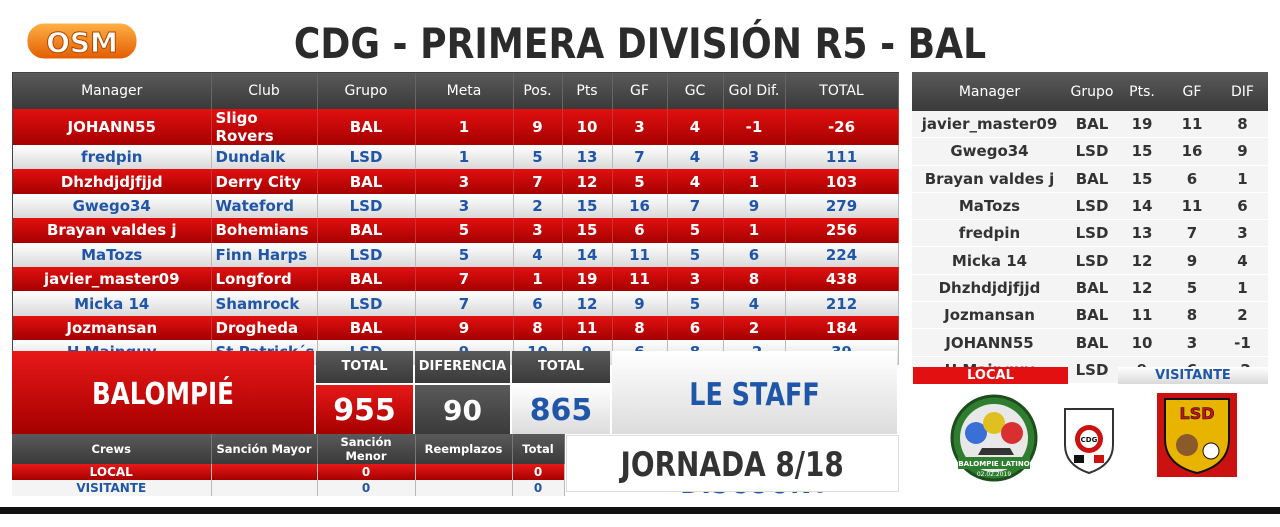 This screenshot has width=1280, height=527. Describe the element at coordinates (464, 472) in the screenshot. I see `table-cell` at that location.